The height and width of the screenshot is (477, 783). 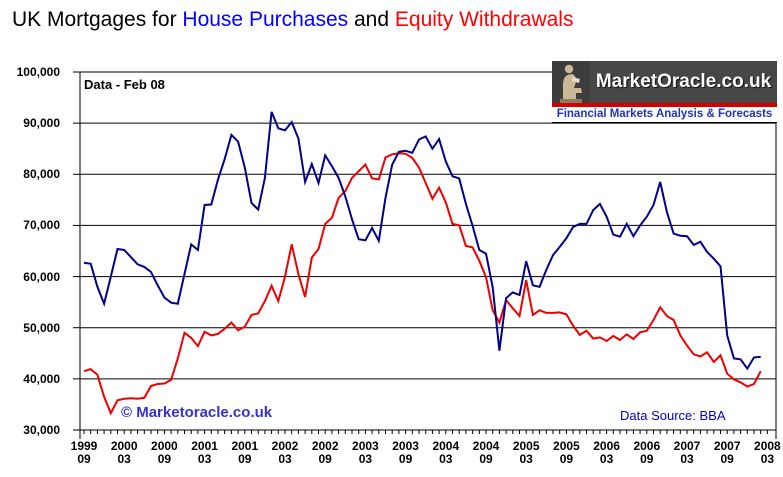 I want to click on statue-icon, so click(x=571, y=82).